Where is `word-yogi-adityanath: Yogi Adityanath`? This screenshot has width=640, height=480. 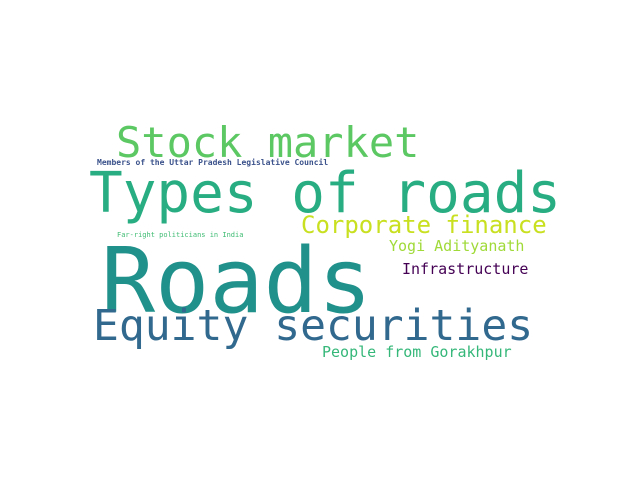 word-yogi-adityanath: Yogi Adityanath is located at coordinates (457, 246).